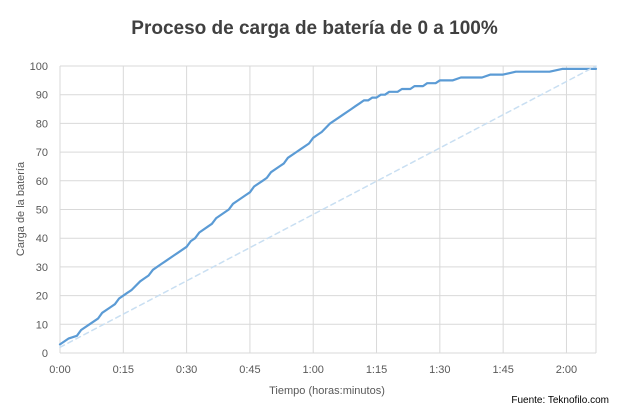 Image resolution: width=629 pixels, height=419 pixels. Describe the element at coordinates (21, 208) in the screenshot. I see `y-axis-label: Carga de la batería` at that location.